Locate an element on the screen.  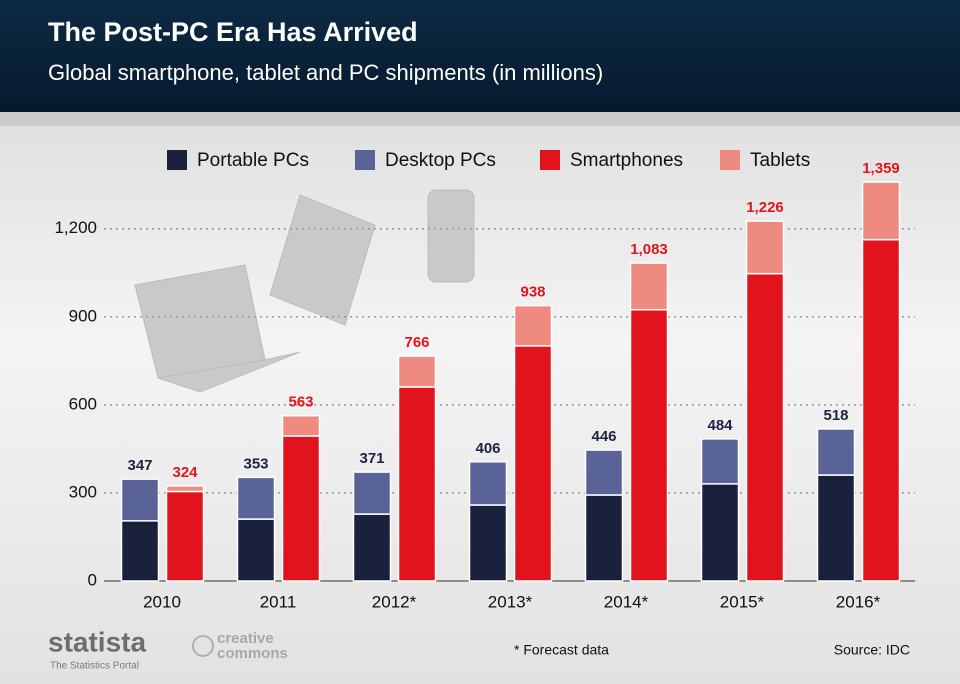
x-tick-label: 2012* is located at coordinates (394, 601).